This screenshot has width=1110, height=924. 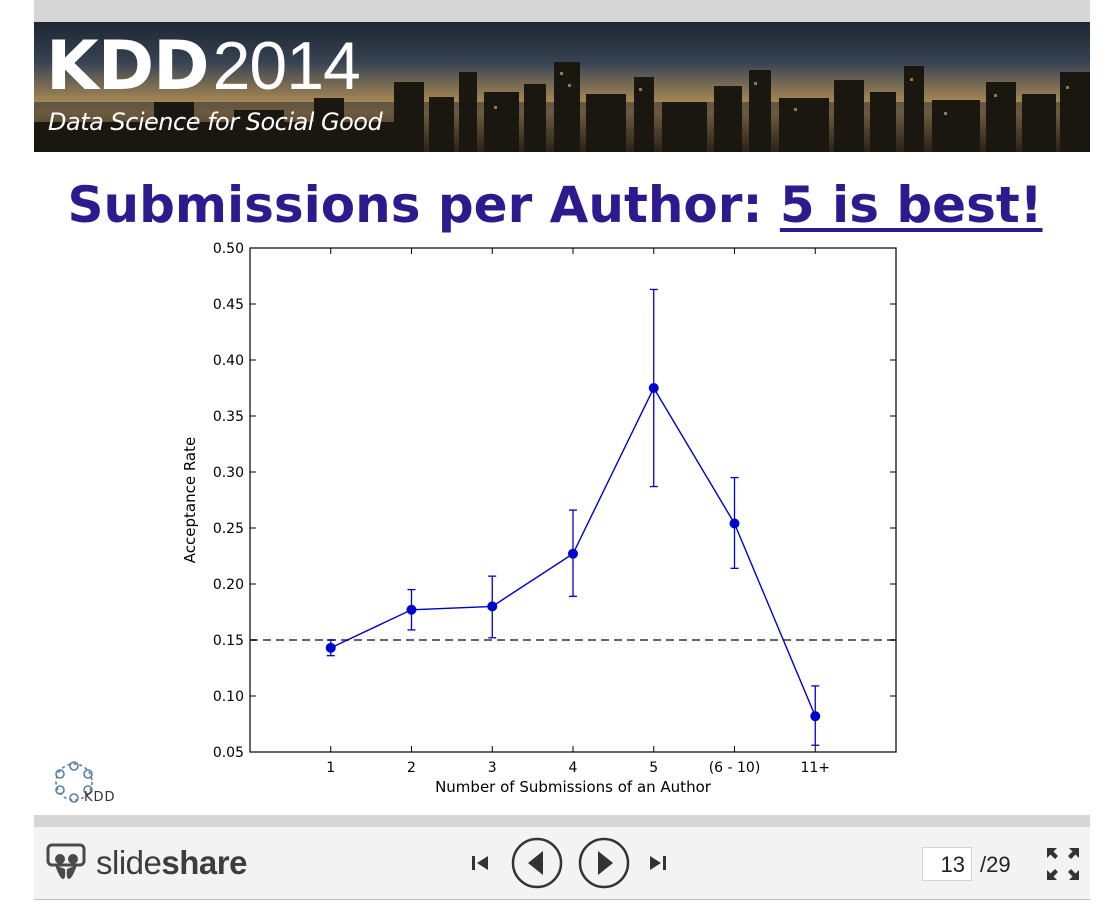 I want to click on next-icon, so click(x=604, y=863).